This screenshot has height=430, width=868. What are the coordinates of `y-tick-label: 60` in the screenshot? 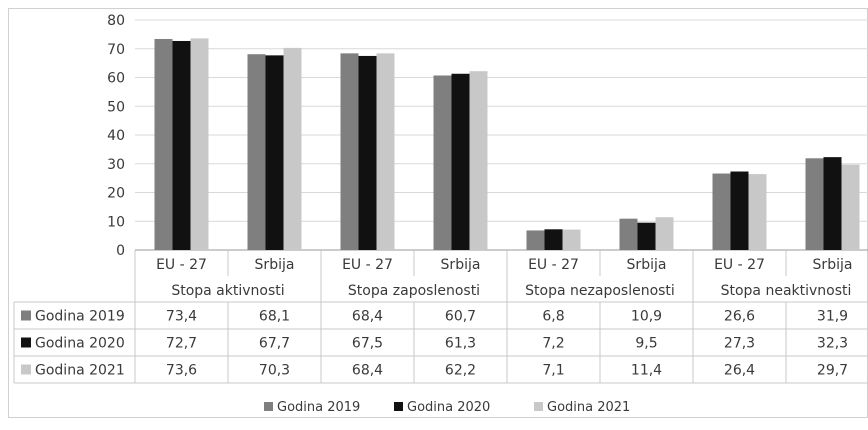 It's located at (116, 79).